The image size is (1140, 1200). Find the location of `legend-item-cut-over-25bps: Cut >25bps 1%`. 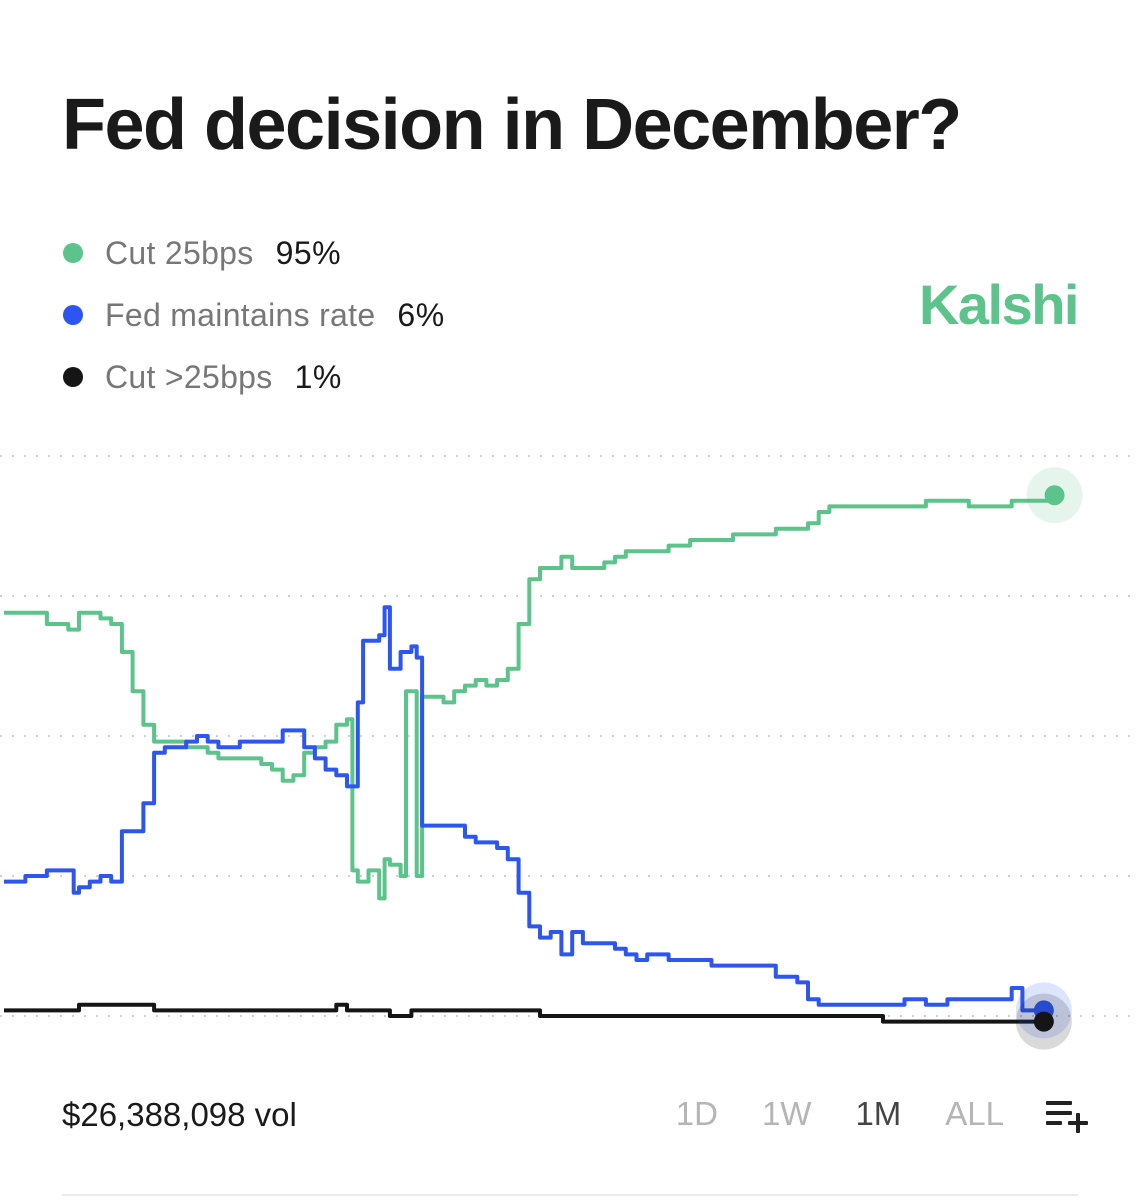

legend-item-cut-over-25bps: Cut >25bps 1% is located at coordinates (253, 377).